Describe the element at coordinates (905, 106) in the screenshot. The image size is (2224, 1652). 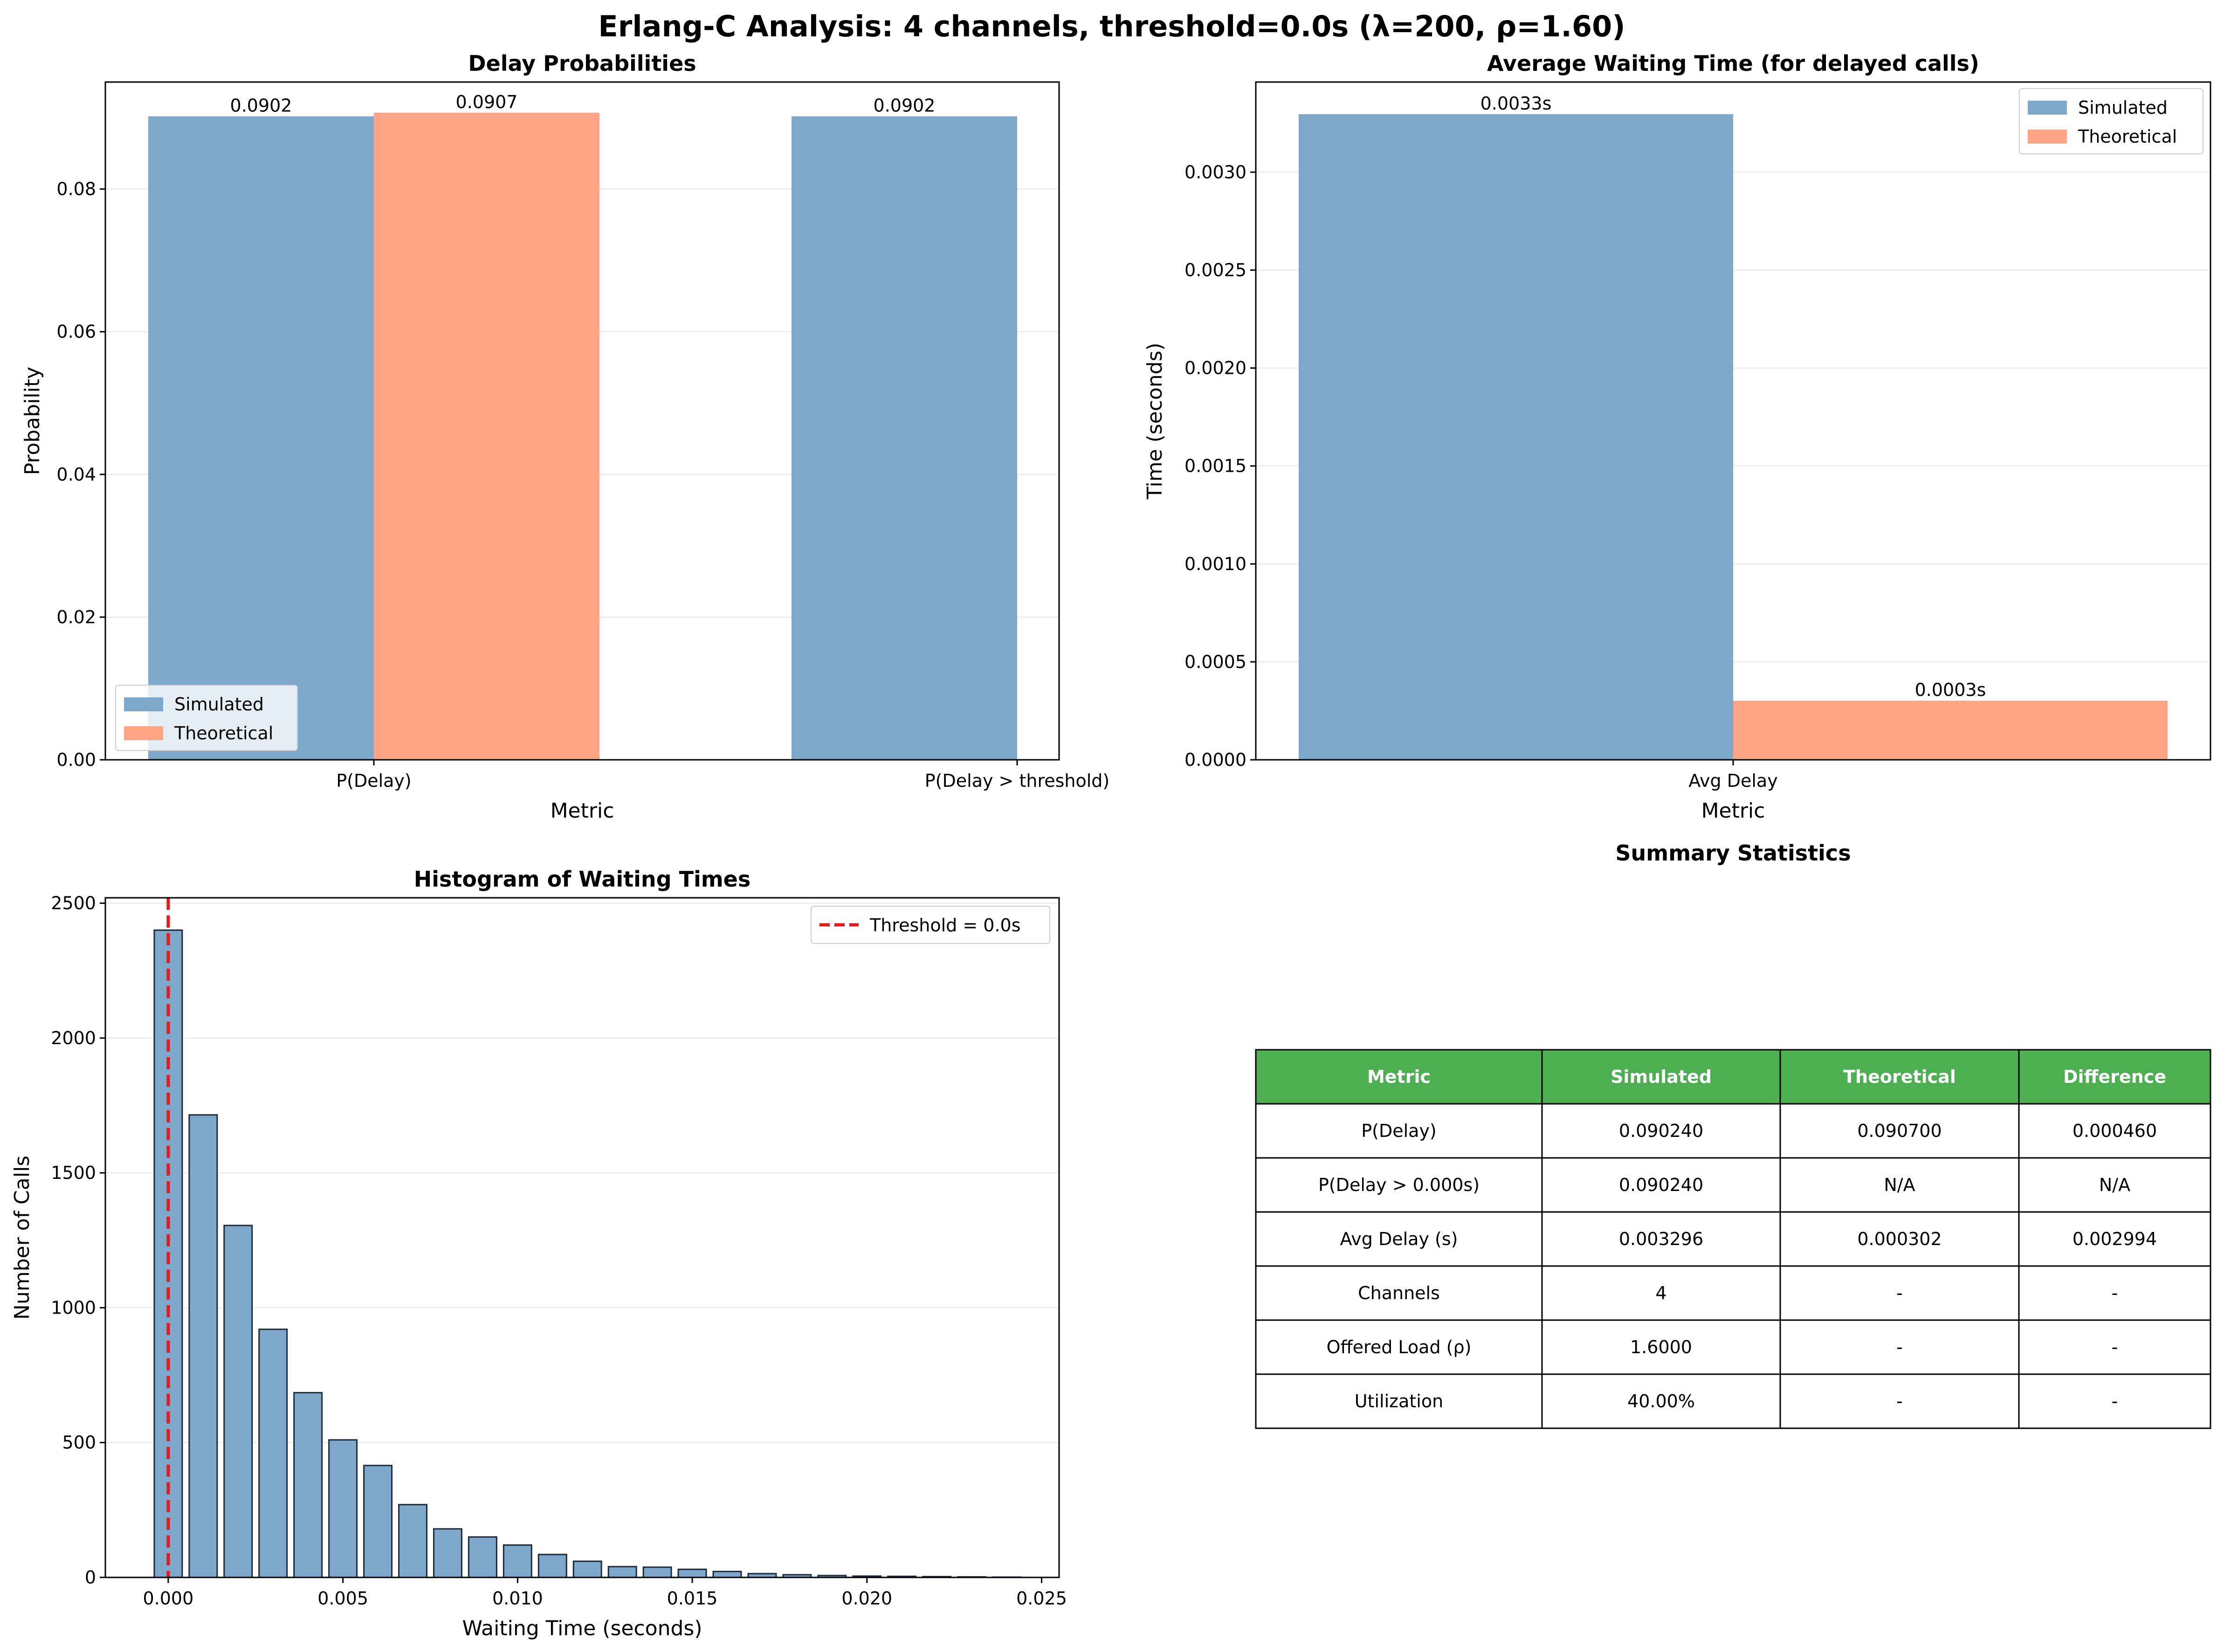
I see `data-label-simulated-p-delay-threshold: 0.0902` at that location.